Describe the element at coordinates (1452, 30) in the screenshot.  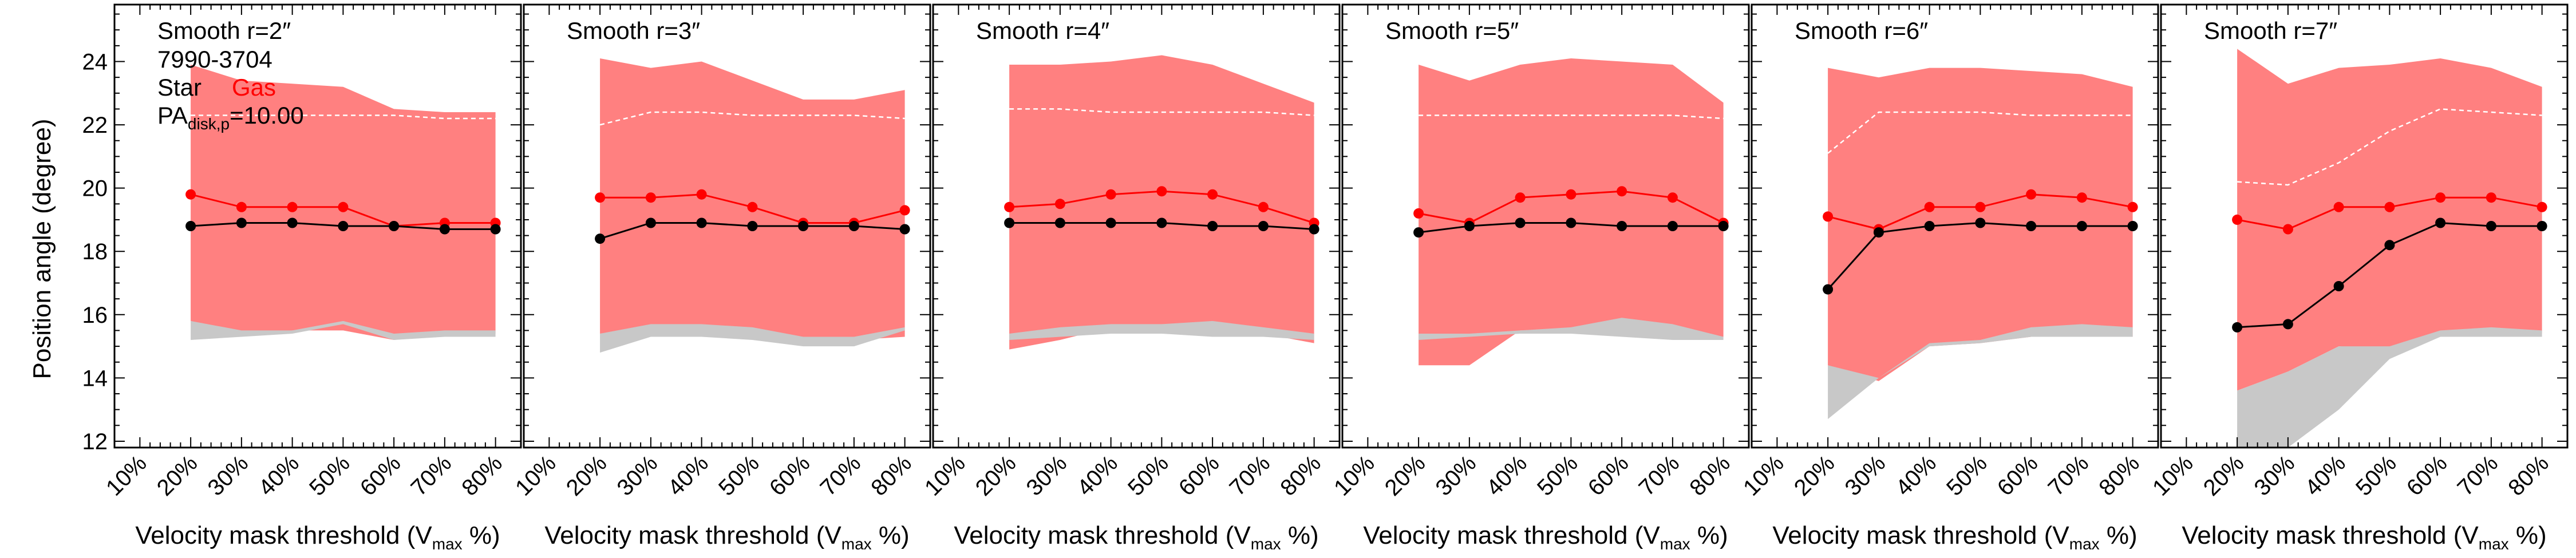
I see `panel-title: Smooth r=5″` at that location.